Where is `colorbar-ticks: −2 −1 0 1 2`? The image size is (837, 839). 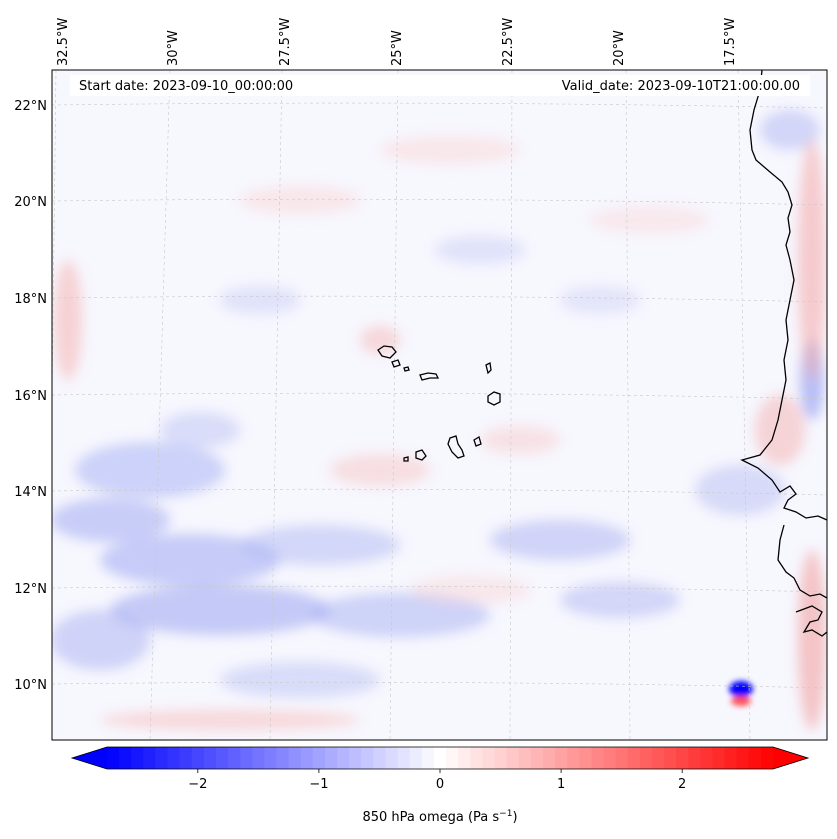 colorbar-ticks: −2 −1 0 1 2 is located at coordinates (437, 780).